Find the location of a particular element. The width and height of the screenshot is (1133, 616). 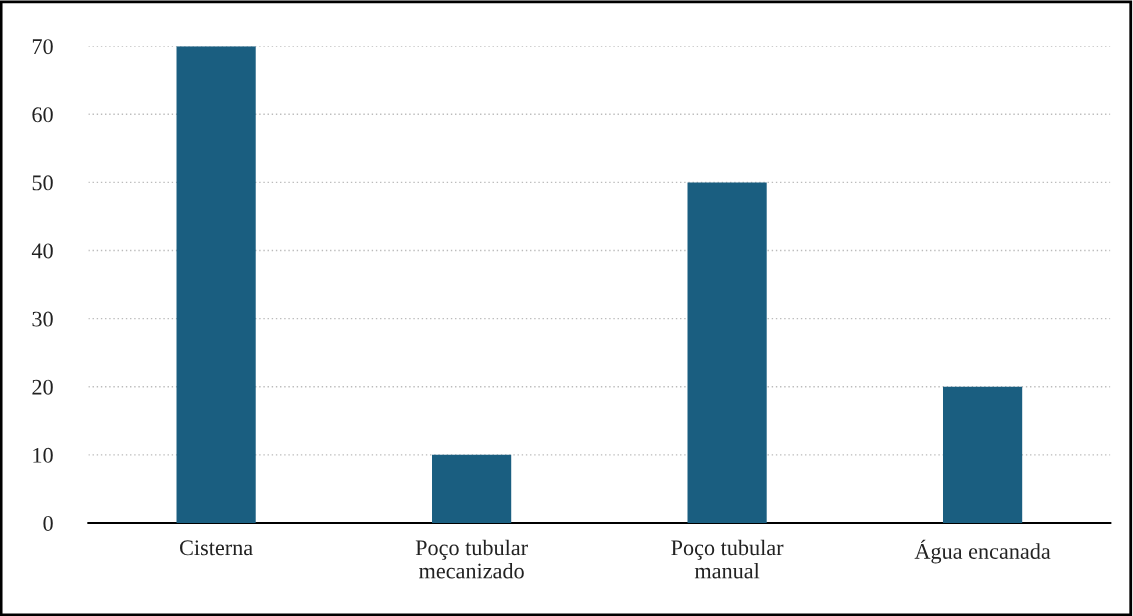

x-tick-label: Água encanada is located at coordinates (982, 551).